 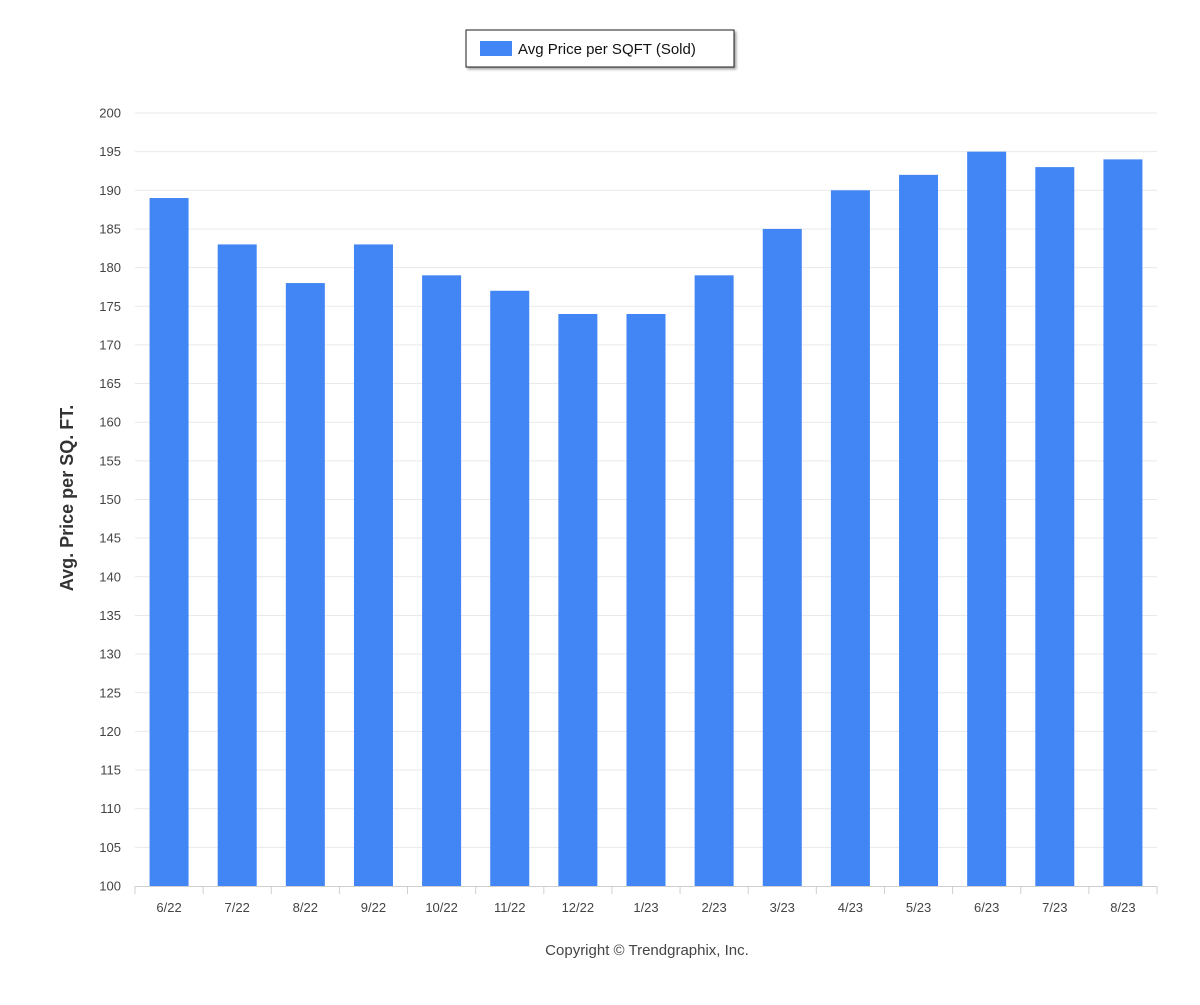 I want to click on y-tick-label: 120, so click(x=110, y=731).